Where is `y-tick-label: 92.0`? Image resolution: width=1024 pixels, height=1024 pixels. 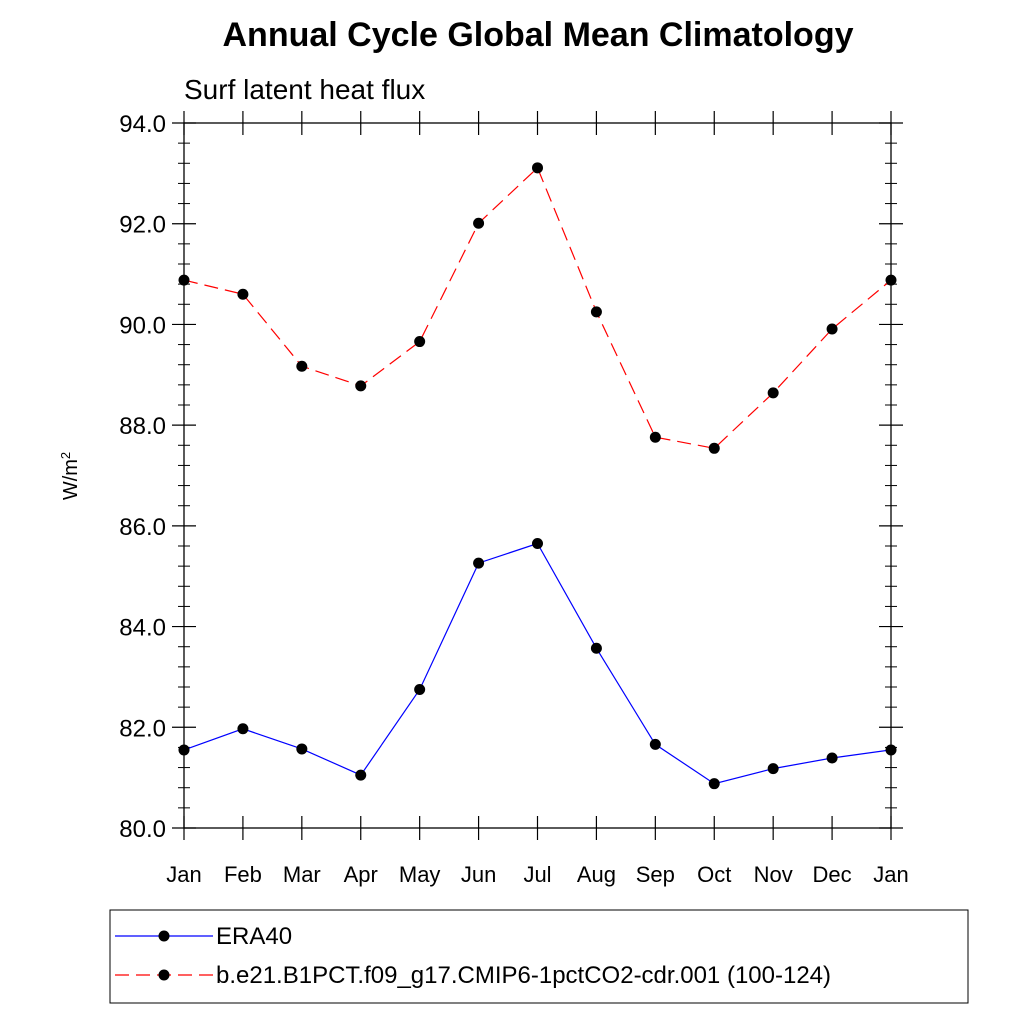 y-tick-label: 92.0 is located at coordinates (142, 225).